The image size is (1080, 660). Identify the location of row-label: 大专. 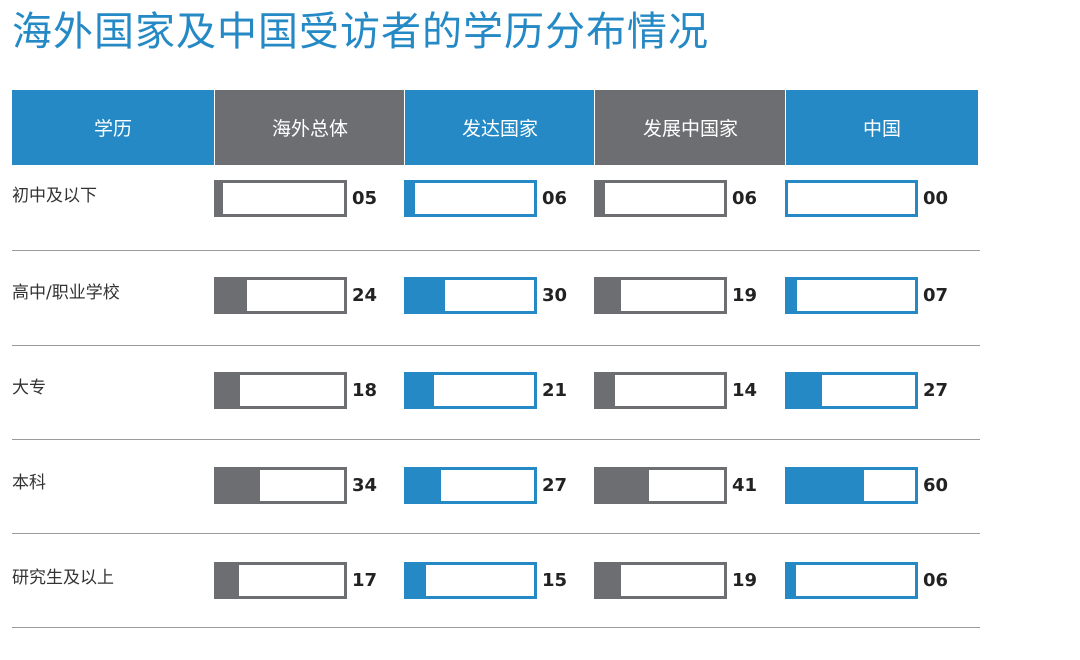
(29, 388).